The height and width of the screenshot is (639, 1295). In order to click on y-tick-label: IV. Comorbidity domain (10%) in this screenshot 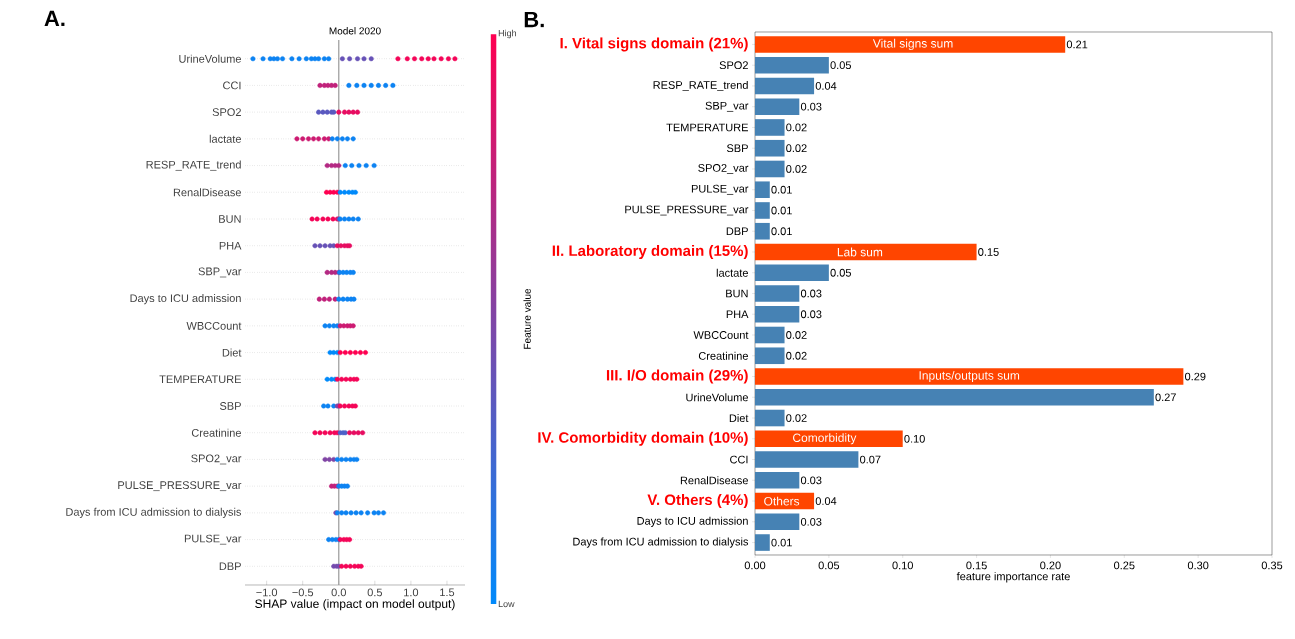, I will do `click(643, 438)`.